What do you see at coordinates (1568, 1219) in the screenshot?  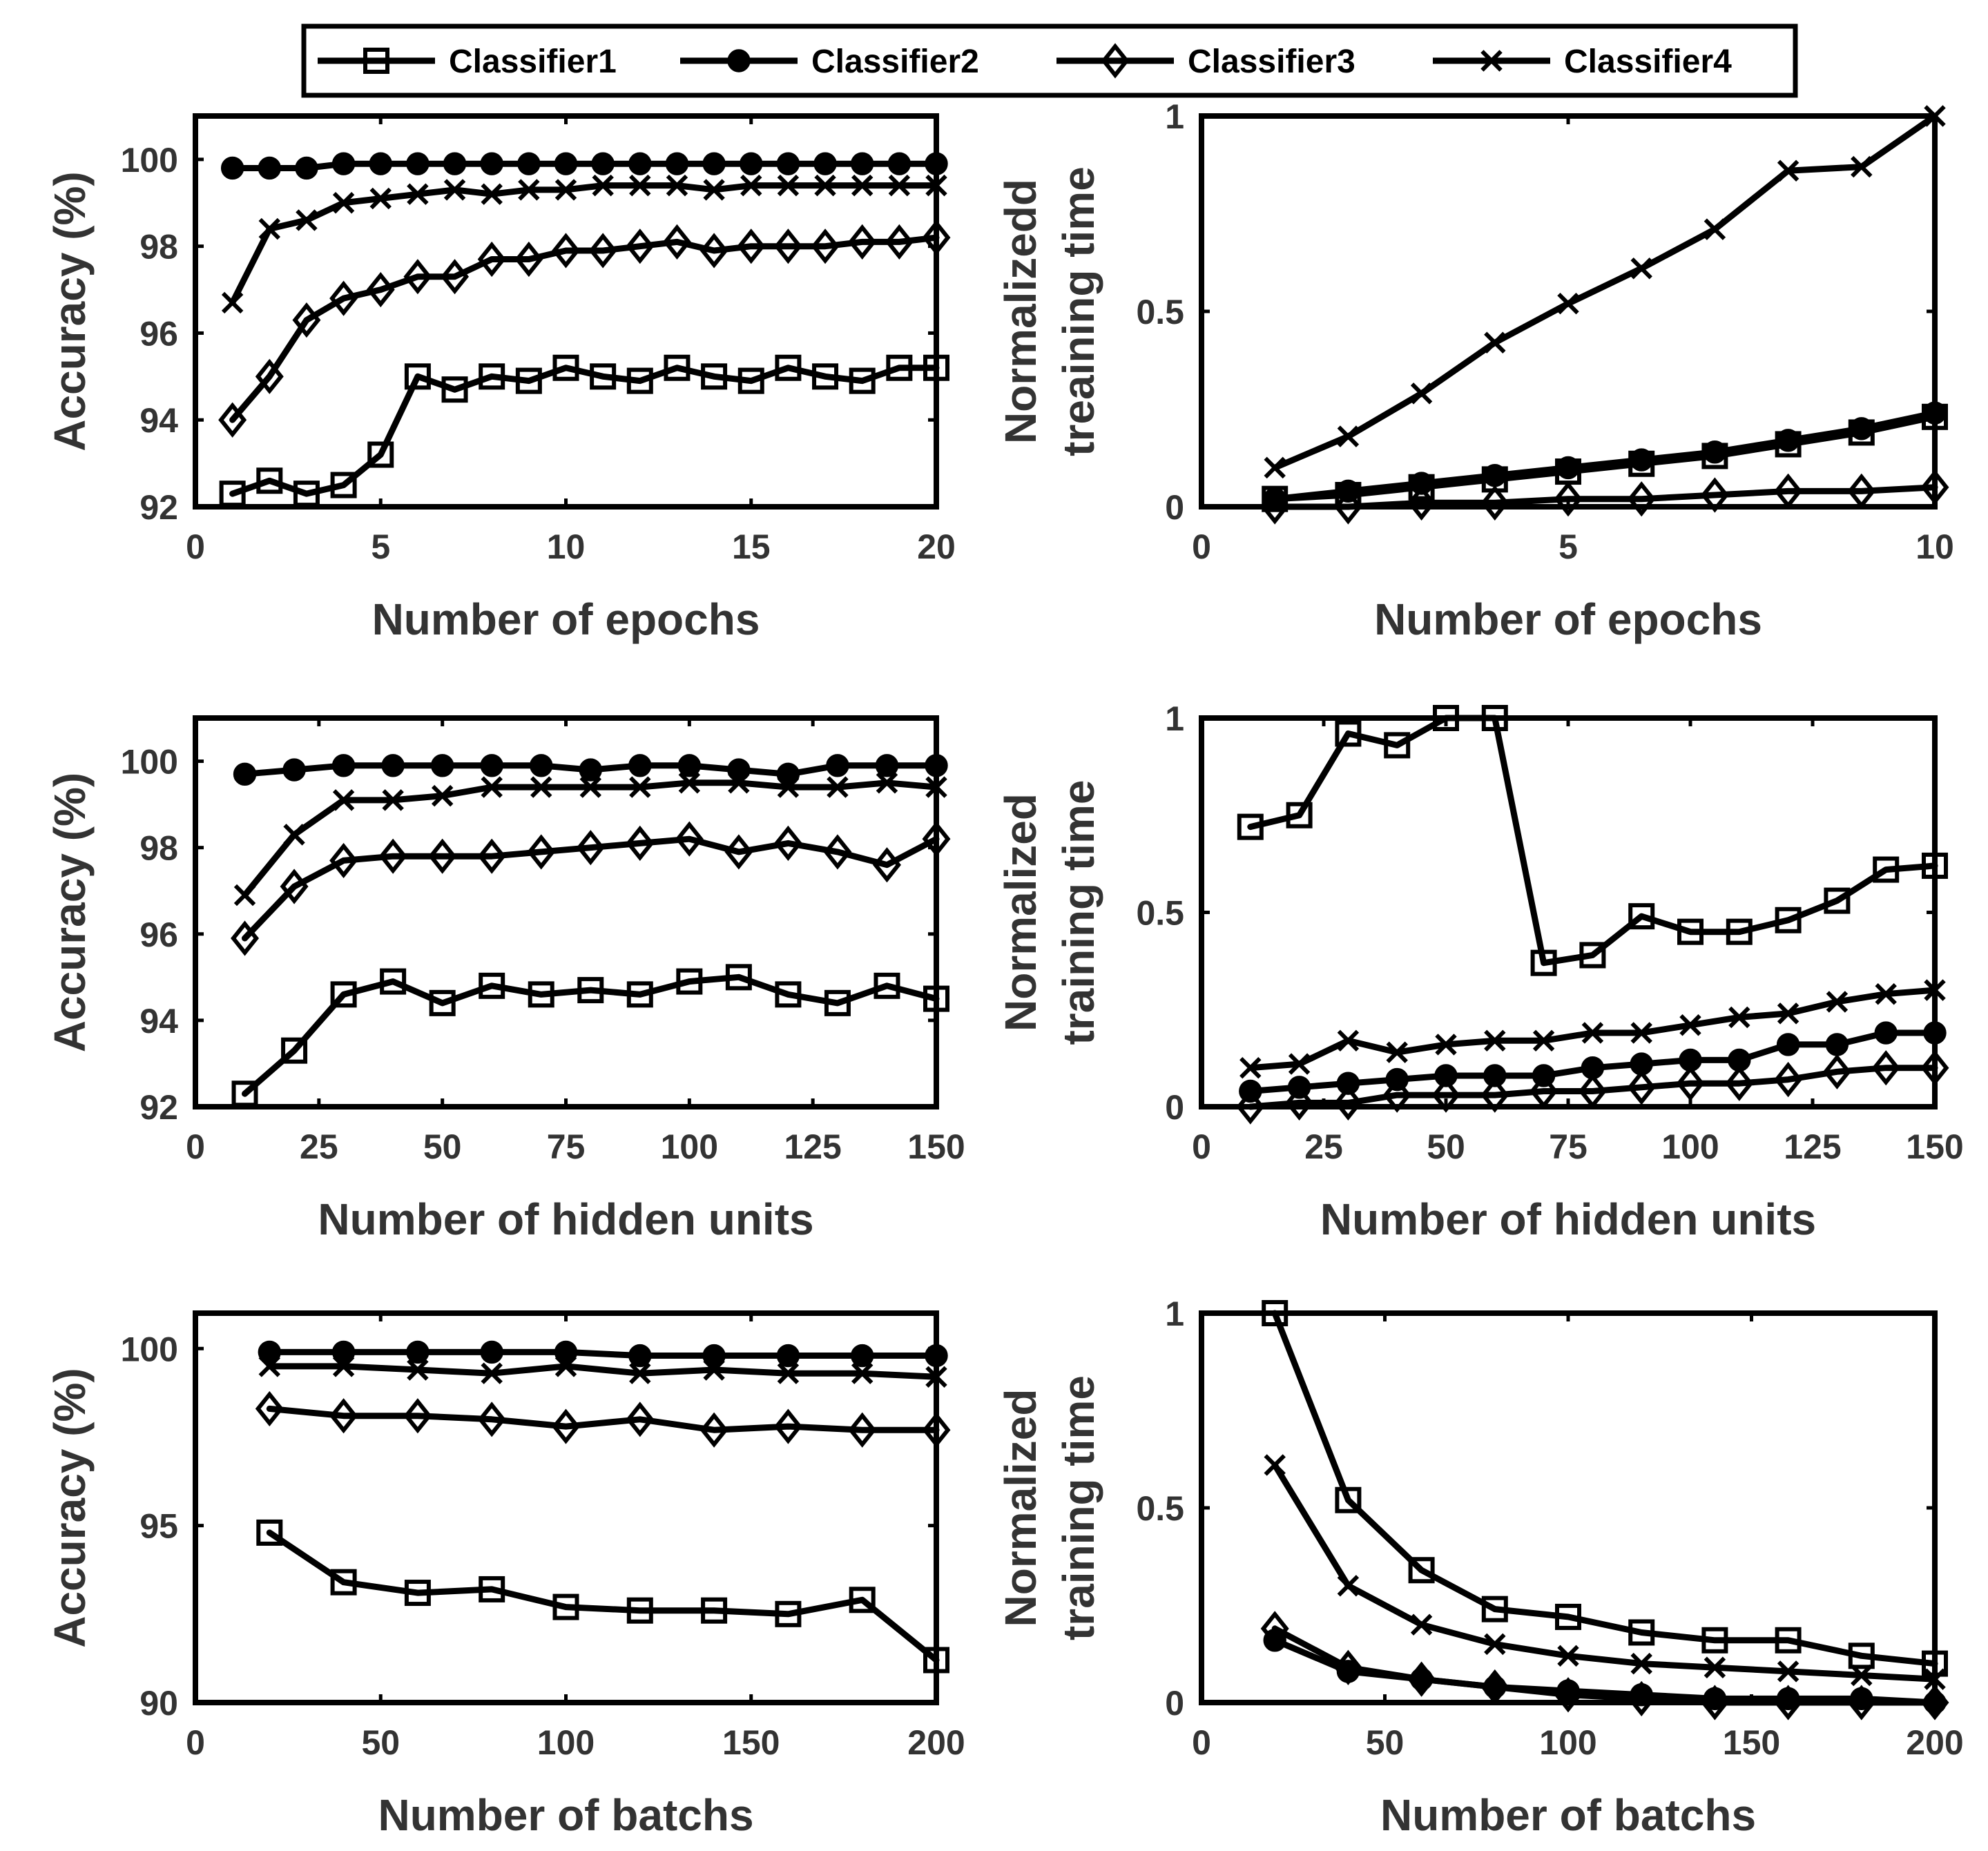 I see `x-axis-label: Number of hidden units` at bounding box center [1568, 1219].